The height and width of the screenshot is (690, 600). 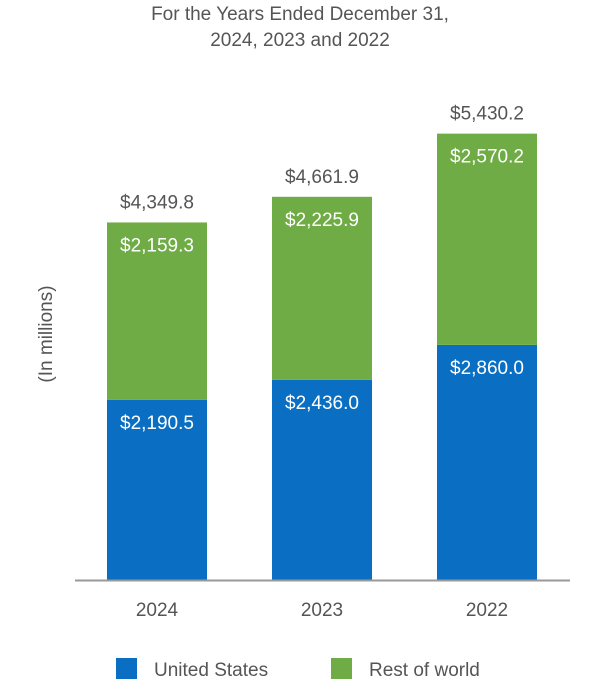 I want to click on x-tick-label-2022: 2022, so click(x=487, y=610).